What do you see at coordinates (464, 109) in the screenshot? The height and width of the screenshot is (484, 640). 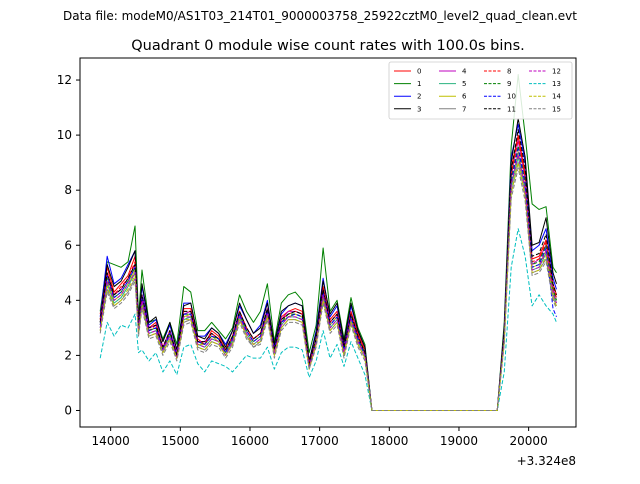 I see `legend-label-7: 7` at bounding box center [464, 109].